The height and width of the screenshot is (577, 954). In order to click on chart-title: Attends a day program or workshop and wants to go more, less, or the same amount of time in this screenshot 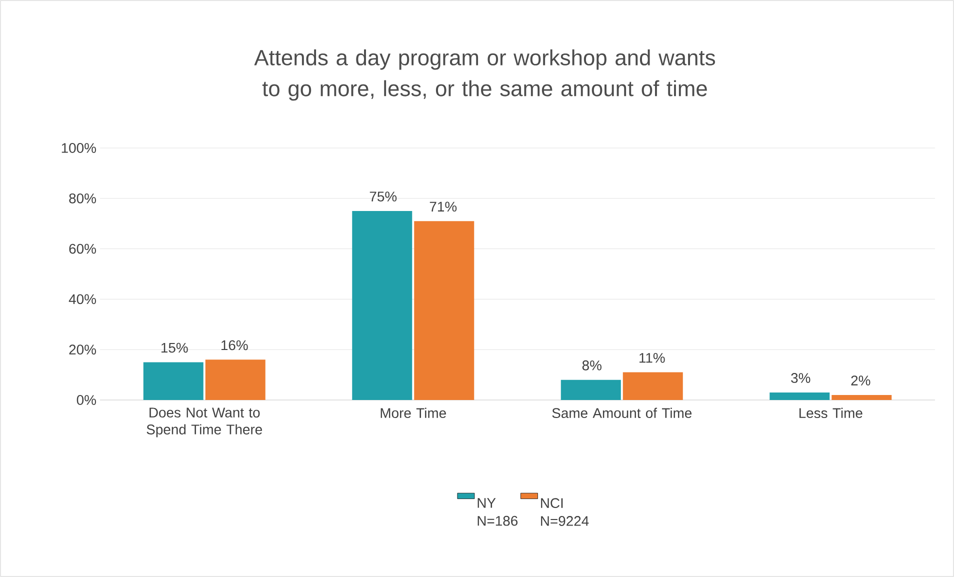, I will do `click(485, 75)`.